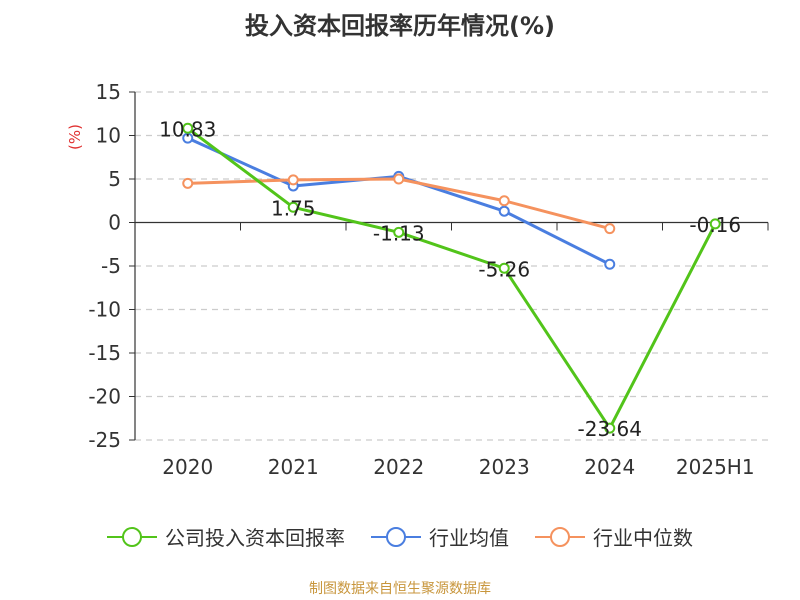 This screenshot has width=800, height=600. What do you see at coordinates (104, 310) in the screenshot?
I see `y-tick-label: -10` at bounding box center [104, 310].